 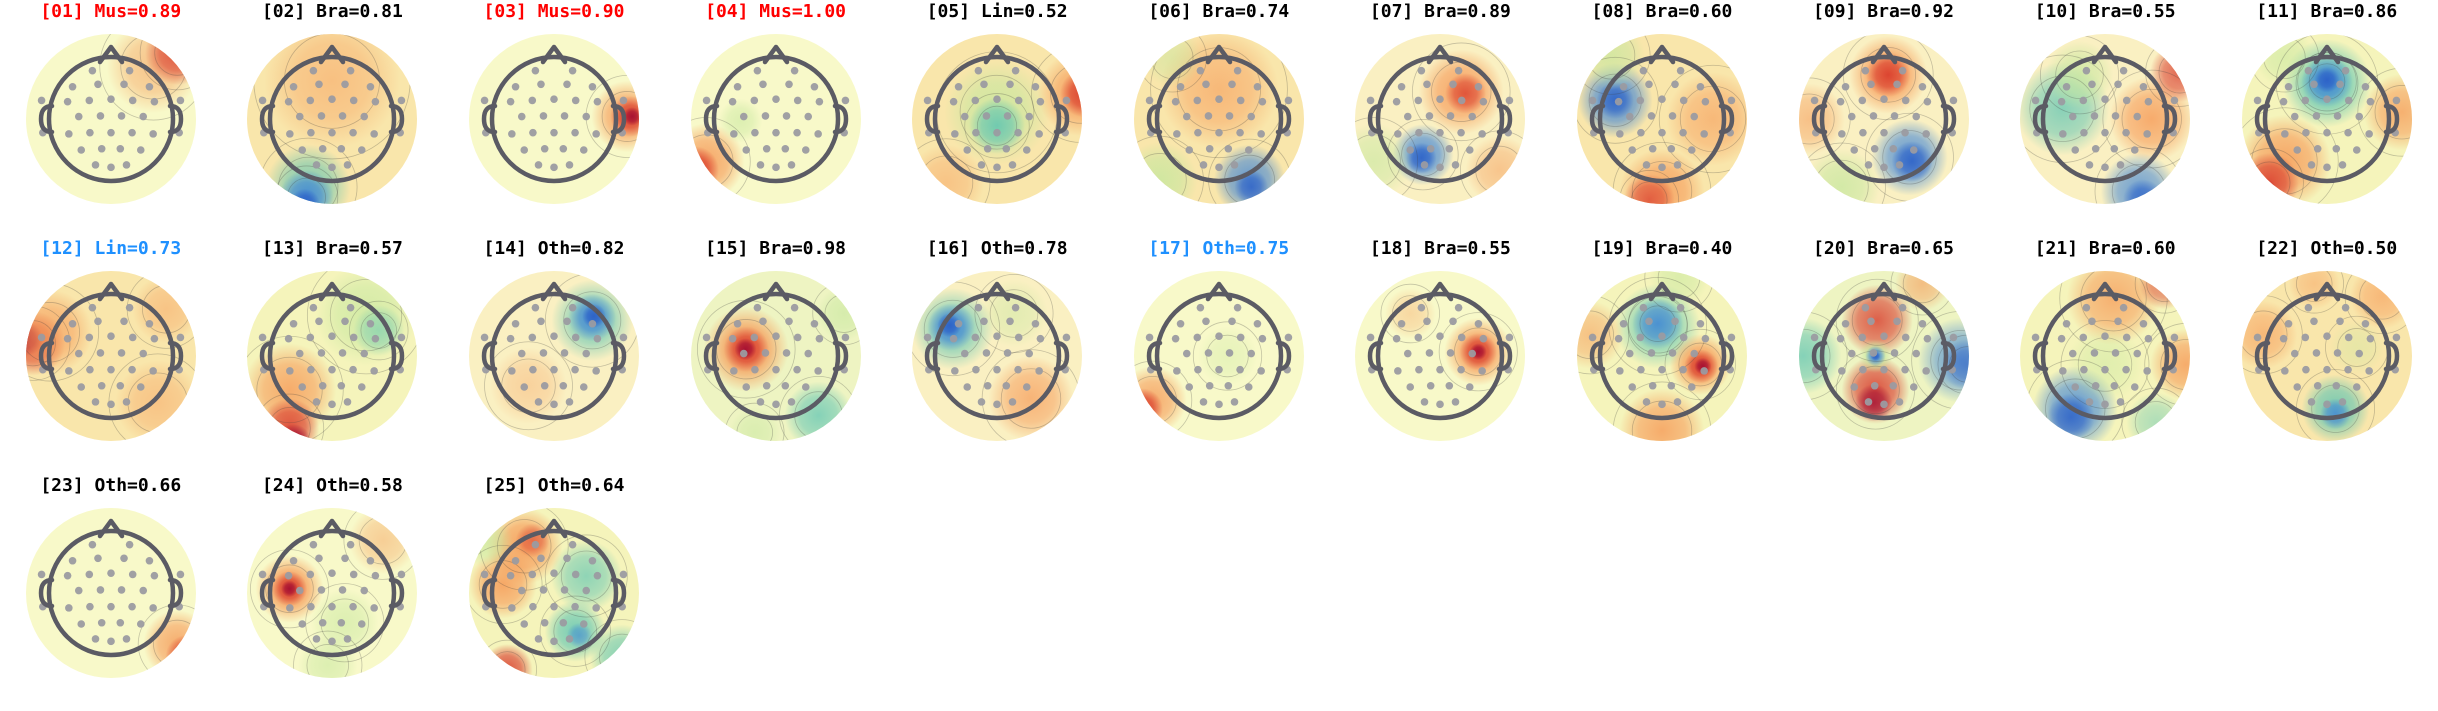 I want to click on ica-component-cell-07: [07] Bra=0.89, so click(x=1441, y=118).